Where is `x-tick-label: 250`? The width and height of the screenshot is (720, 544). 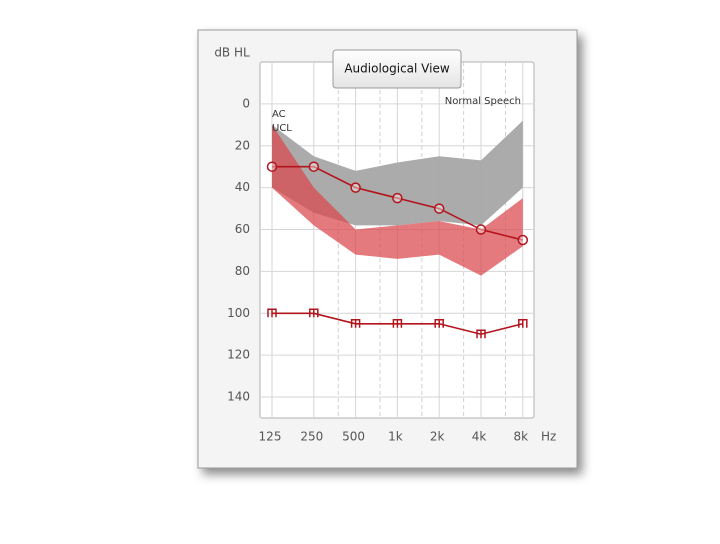
x-tick-label: 250 is located at coordinates (311, 437).